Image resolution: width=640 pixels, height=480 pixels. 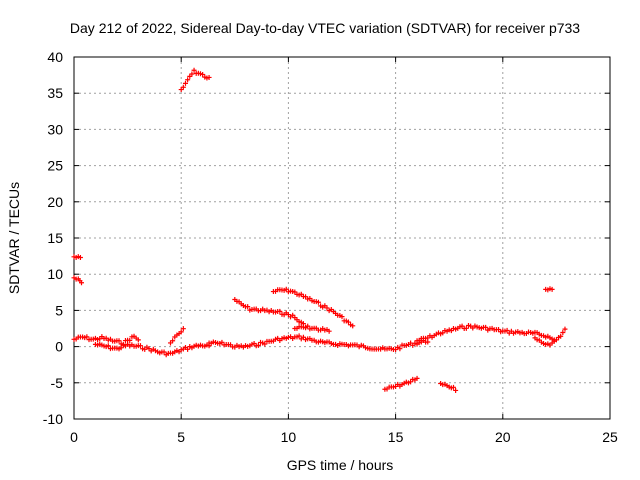 What do you see at coordinates (55, 166) in the screenshot?
I see `y-tick-label: 25` at bounding box center [55, 166].